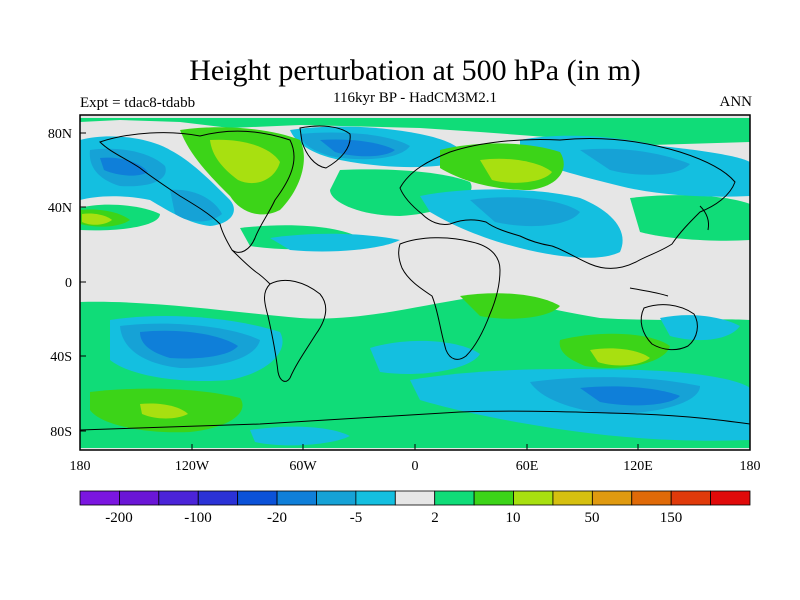 The image size is (800, 600). What do you see at coordinates (671, 518) in the screenshot?
I see `colorbar-tick-label: 150` at bounding box center [671, 518].